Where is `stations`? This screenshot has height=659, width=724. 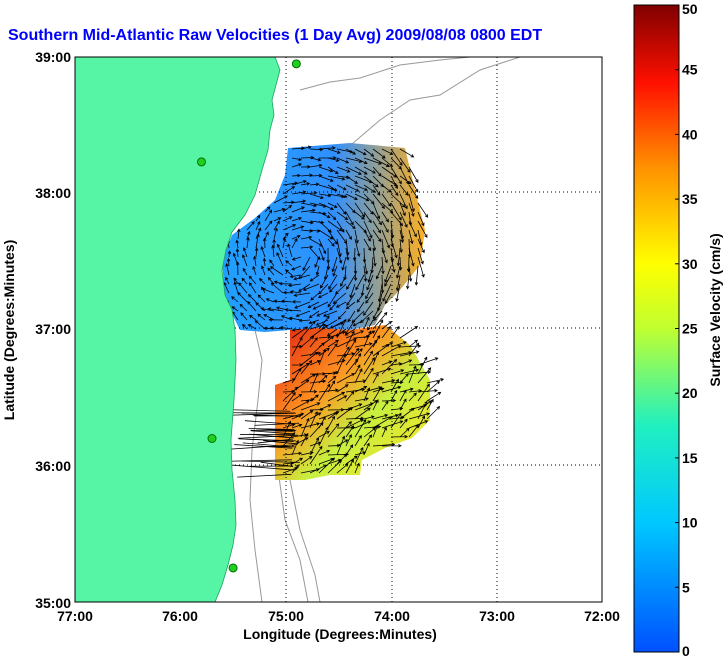 stations is located at coordinates (248, 316).